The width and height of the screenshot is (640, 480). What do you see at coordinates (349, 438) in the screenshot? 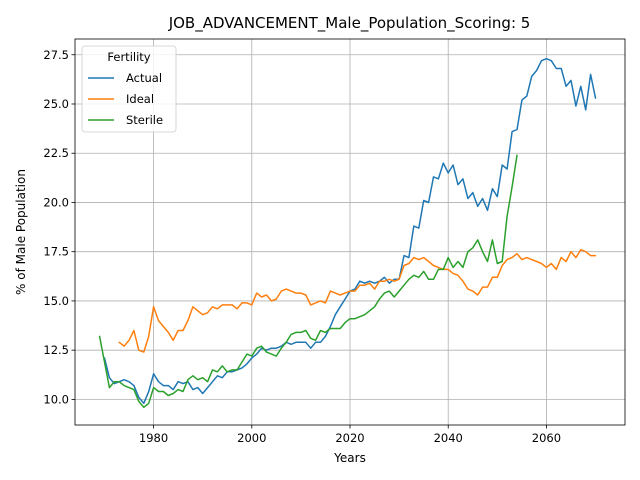
I see `x-tick-label: 2020` at bounding box center [349, 438].